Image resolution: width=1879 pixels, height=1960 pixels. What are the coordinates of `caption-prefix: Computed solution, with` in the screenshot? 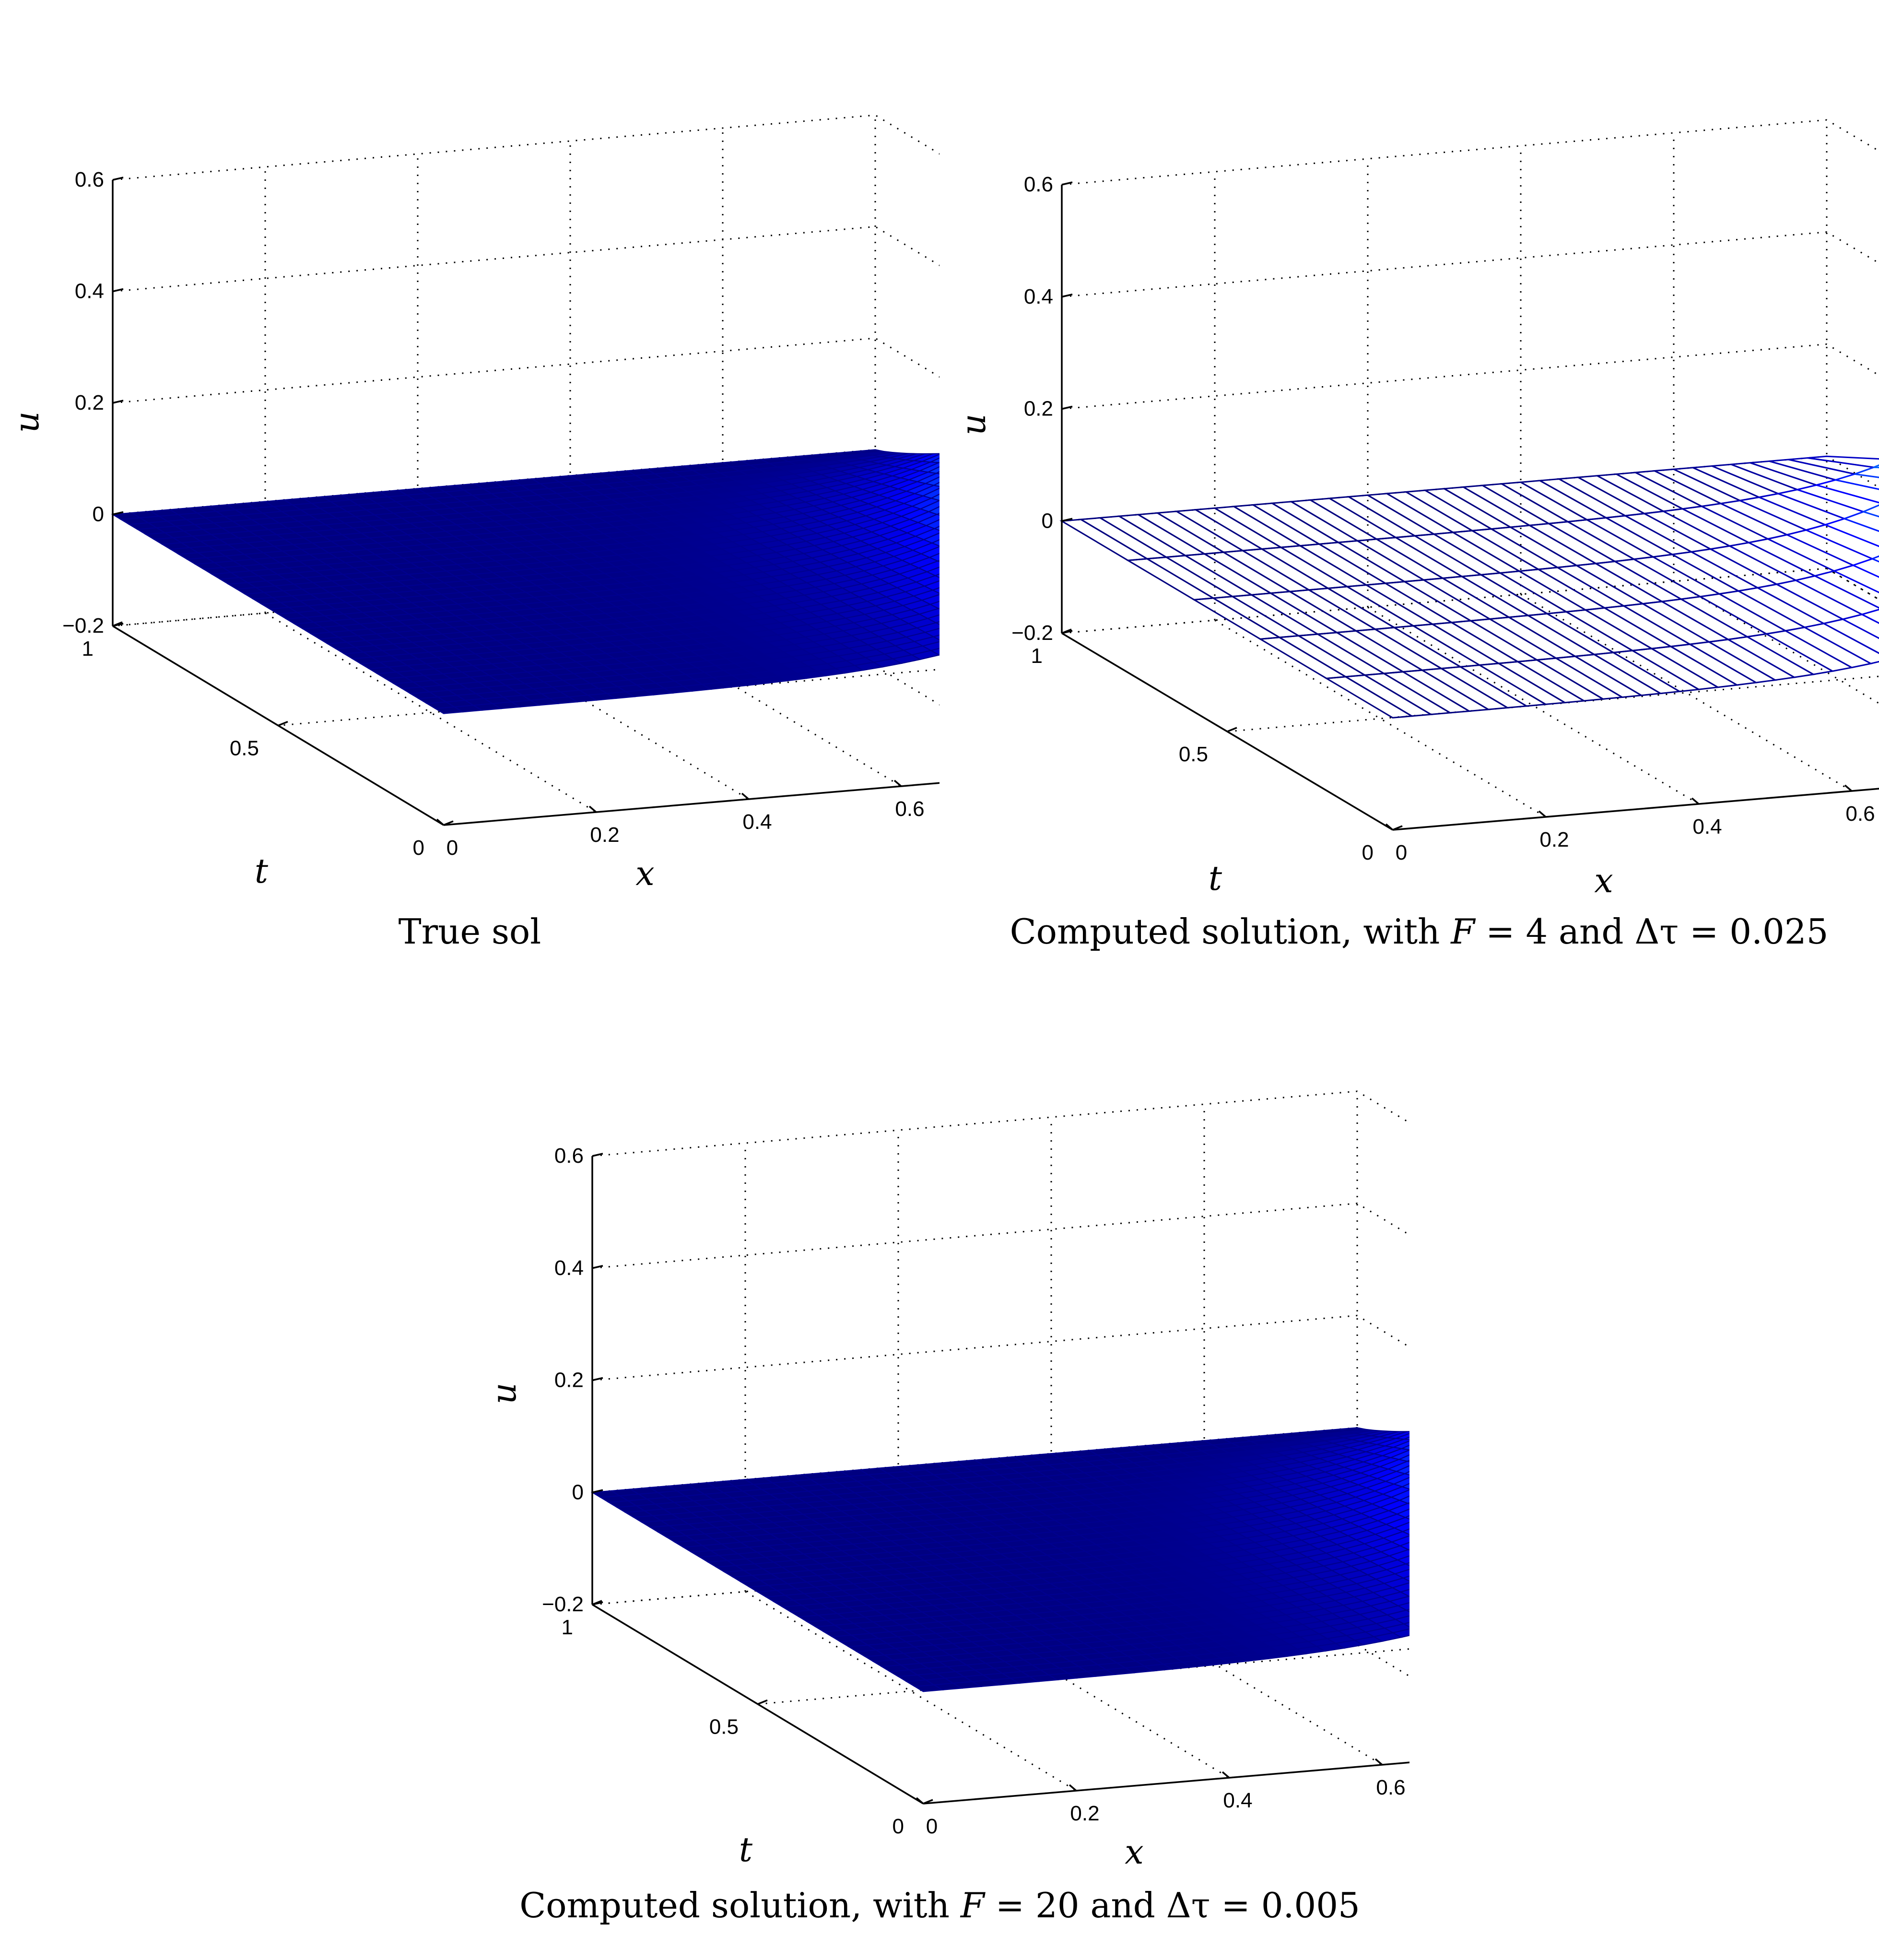 It's located at (740, 1905).